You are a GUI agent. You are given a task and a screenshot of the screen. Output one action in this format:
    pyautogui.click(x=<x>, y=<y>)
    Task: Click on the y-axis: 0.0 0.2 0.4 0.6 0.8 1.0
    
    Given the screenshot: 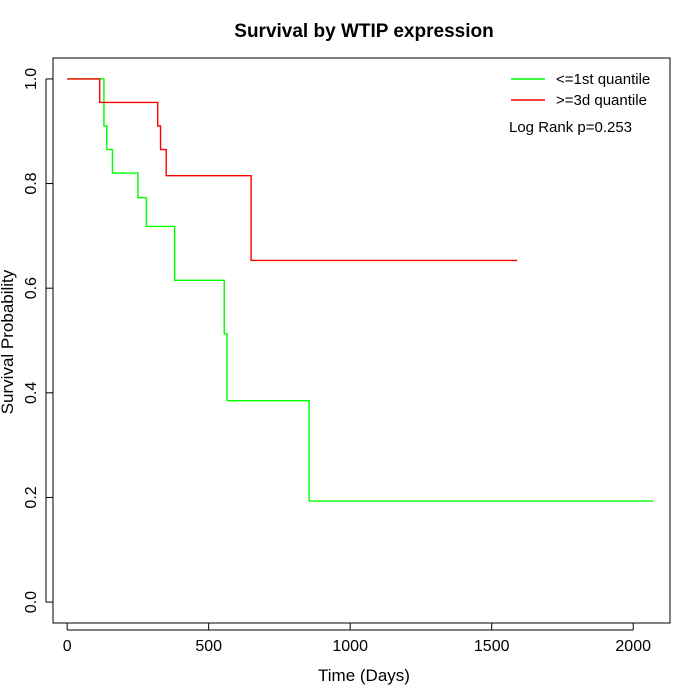 What is the action you would take?
    pyautogui.click(x=38, y=340)
    